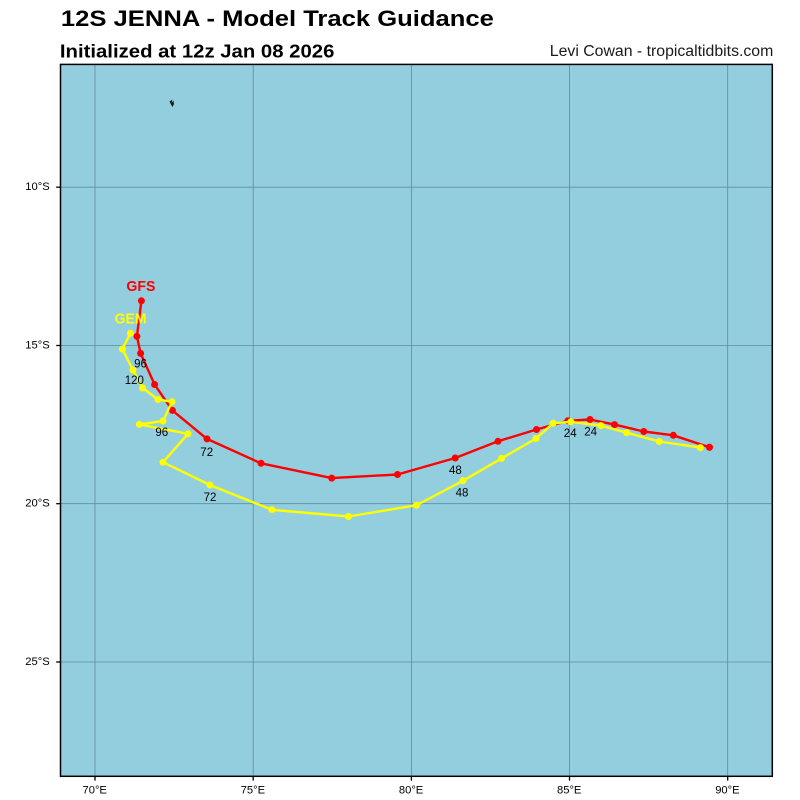 The image size is (800, 800). Describe the element at coordinates (37, 504) in the screenshot. I see `svg-text: 20°S` at that location.